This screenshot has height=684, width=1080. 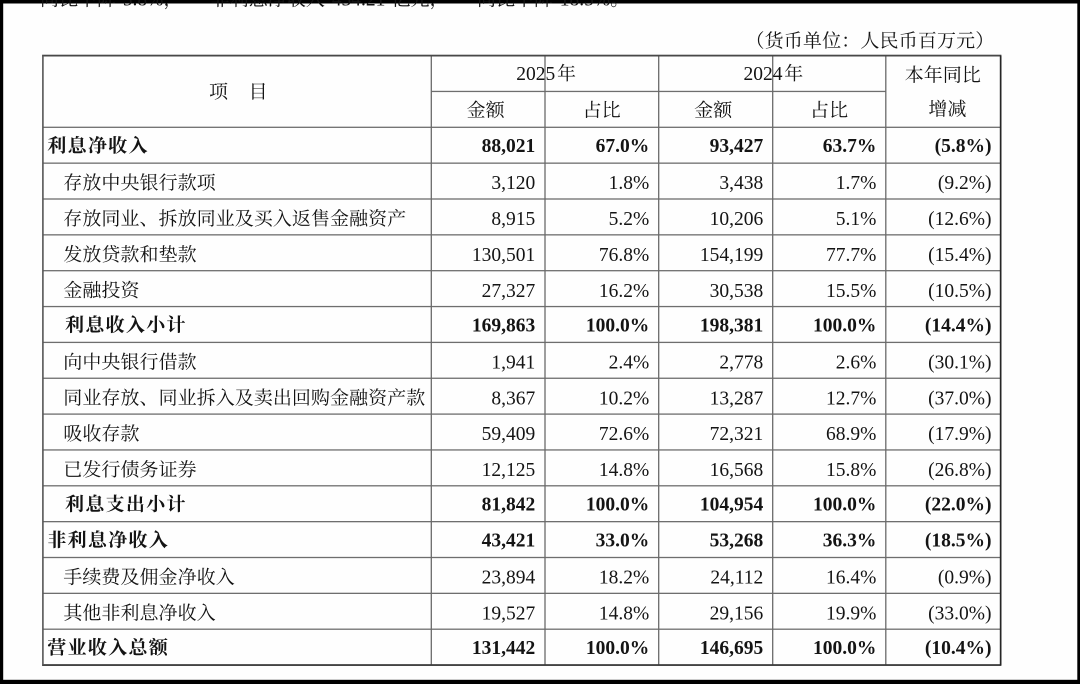 I want to click on svg-text: 23,894, so click(x=509, y=578).